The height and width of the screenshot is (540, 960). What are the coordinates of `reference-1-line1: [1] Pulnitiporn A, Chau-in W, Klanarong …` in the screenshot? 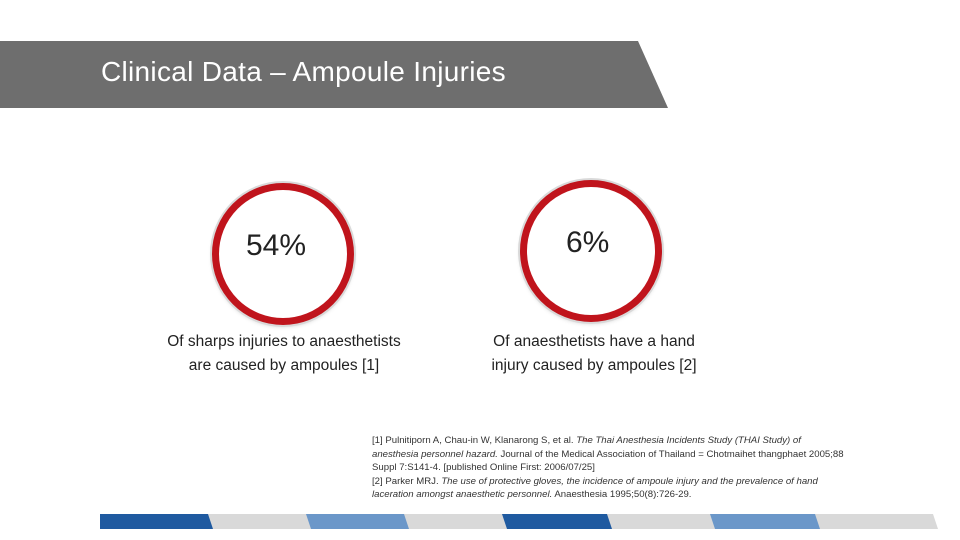 It's located at (642, 441).